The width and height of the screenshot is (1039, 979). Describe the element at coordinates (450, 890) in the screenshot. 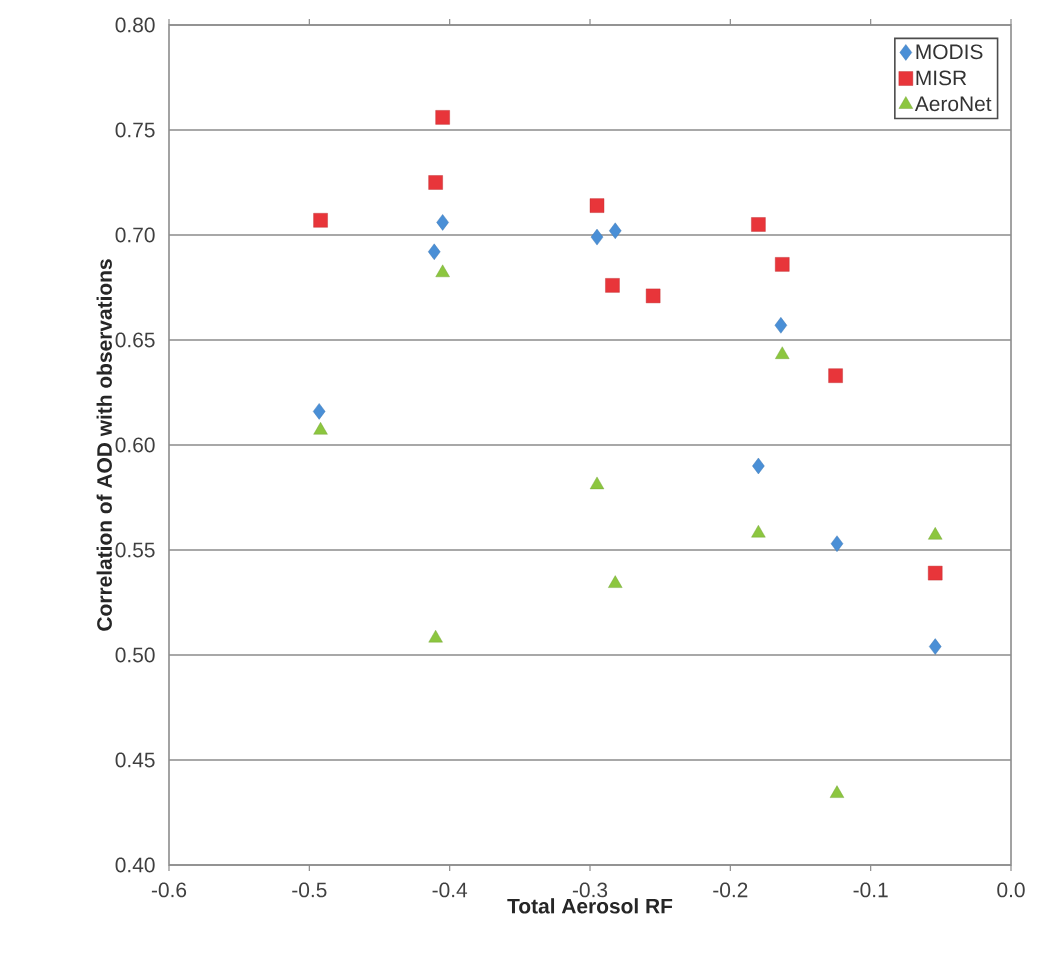

I see `x-tick-label: -0.4` at that location.